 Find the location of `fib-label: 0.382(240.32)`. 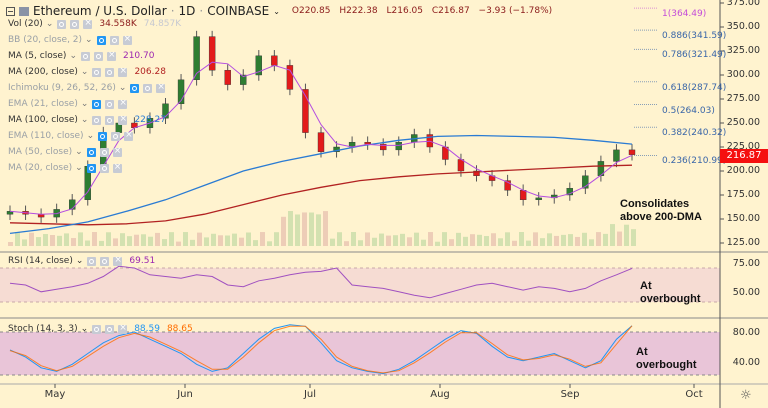

fib-label: 0.382(240.32) is located at coordinates (694, 133).